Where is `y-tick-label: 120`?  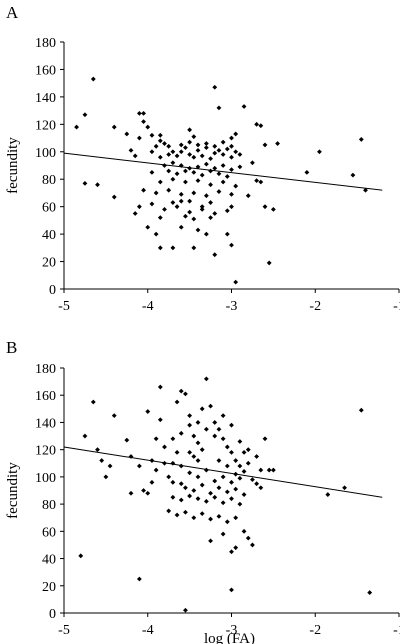 y-tick-label: 120 is located at coordinates (45, 451).